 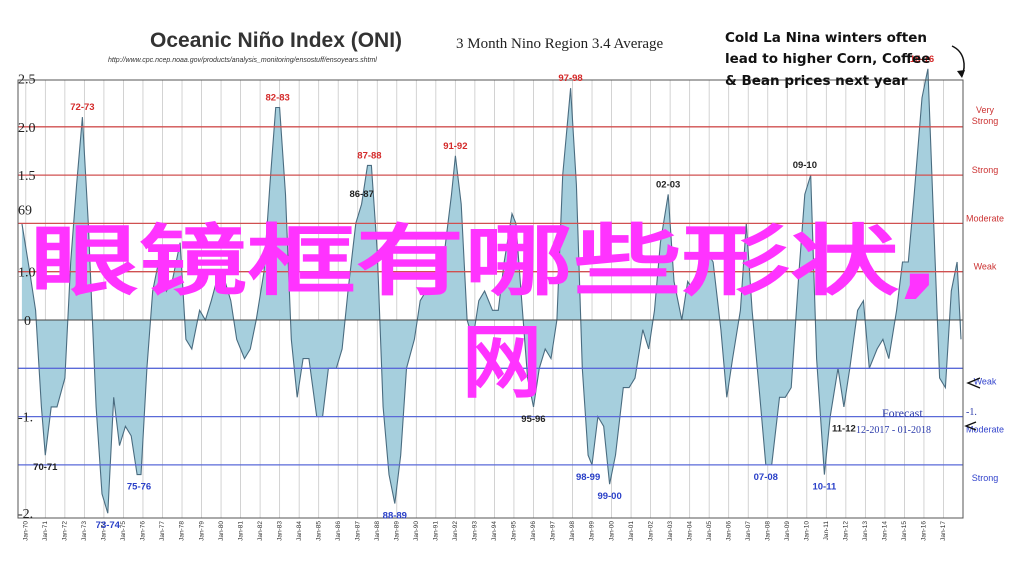 What do you see at coordinates (922, 59) in the screenshot?
I see `annotation-label: 15-16` at bounding box center [922, 59].